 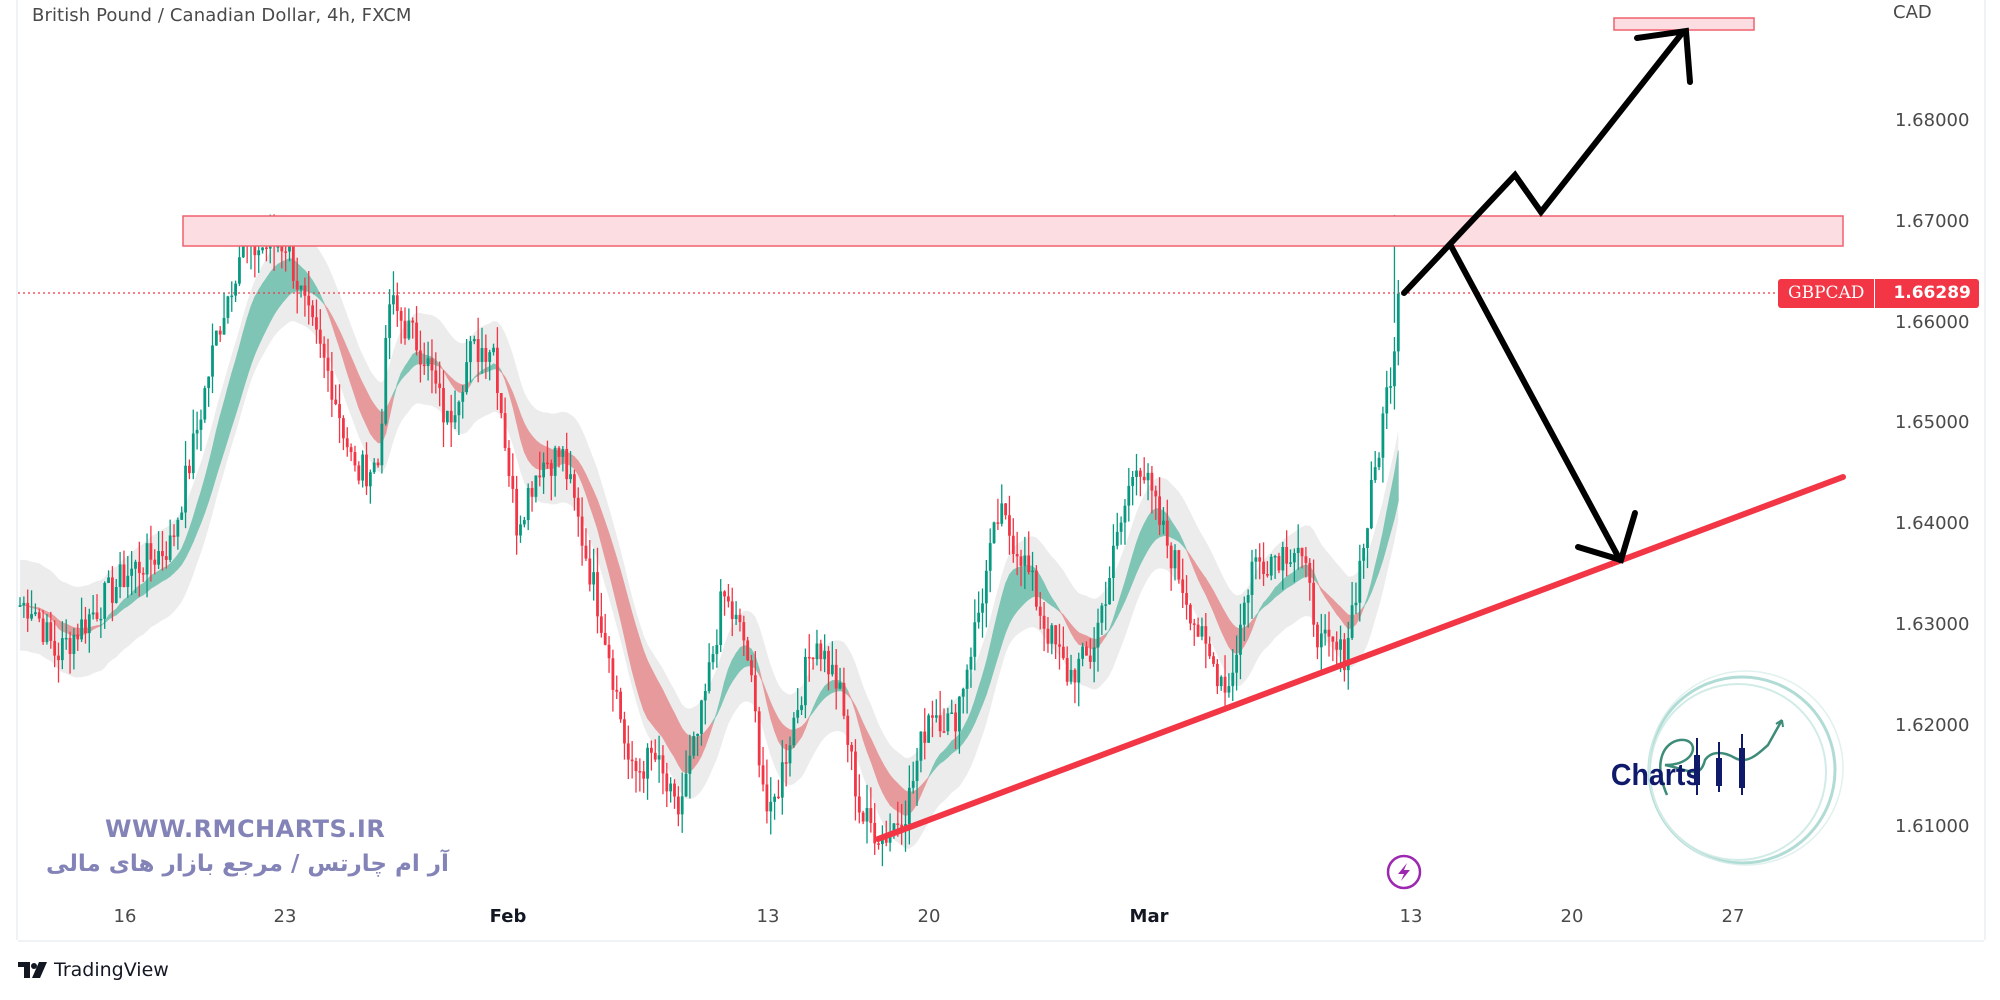 What do you see at coordinates (1535, 403) in the screenshot?
I see `bearish-path-arrow` at bounding box center [1535, 403].